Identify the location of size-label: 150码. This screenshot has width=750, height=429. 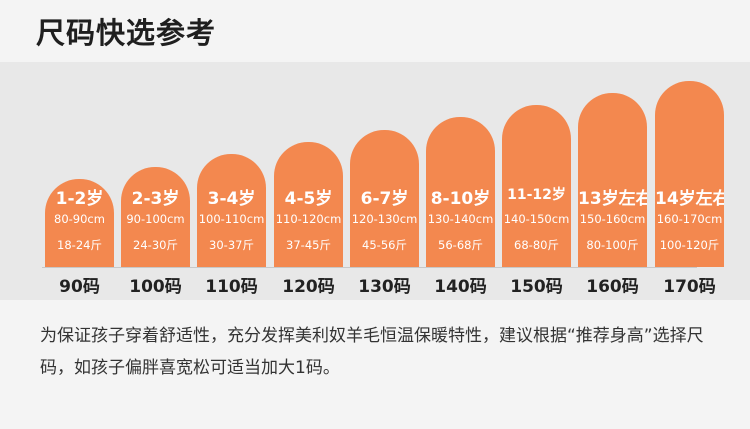
(536, 287).